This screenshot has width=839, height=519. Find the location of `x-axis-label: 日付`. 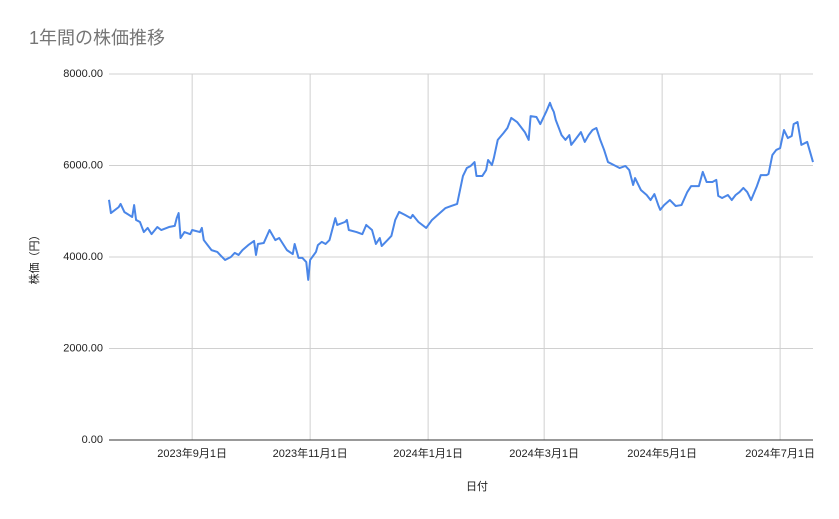

x-axis-label: 日付 is located at coordinates (477, 486).